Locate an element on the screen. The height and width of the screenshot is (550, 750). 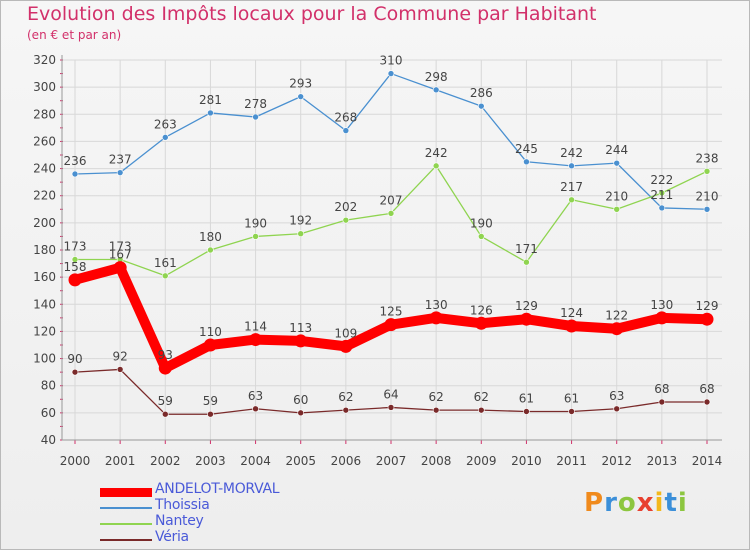
y-tick-label: 40 is located at coordinates (48, 440).